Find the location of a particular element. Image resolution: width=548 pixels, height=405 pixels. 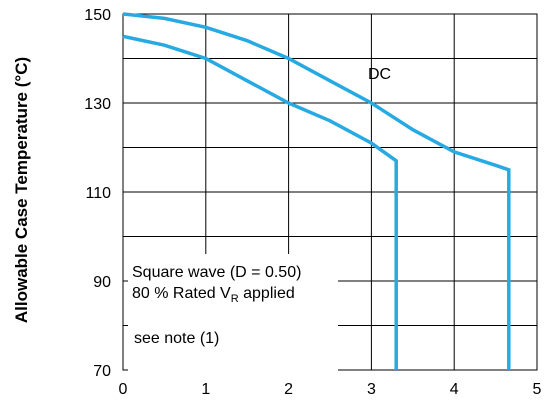

x-tick-label: 3 is located at coordinates (371, 389).